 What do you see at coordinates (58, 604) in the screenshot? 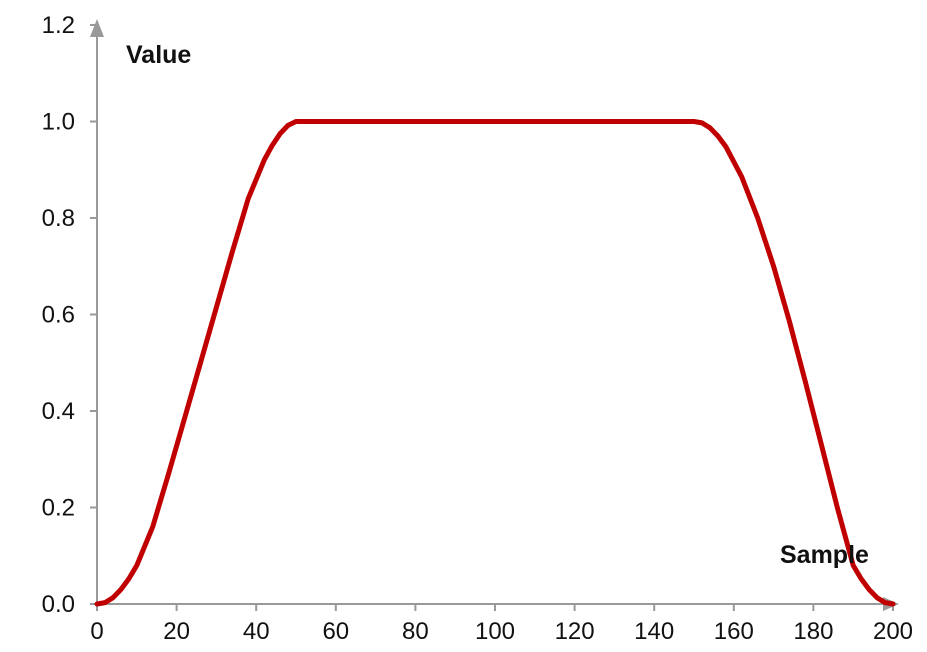
I see `y-tick-label: 0.0` at bounding box center [58, 604].